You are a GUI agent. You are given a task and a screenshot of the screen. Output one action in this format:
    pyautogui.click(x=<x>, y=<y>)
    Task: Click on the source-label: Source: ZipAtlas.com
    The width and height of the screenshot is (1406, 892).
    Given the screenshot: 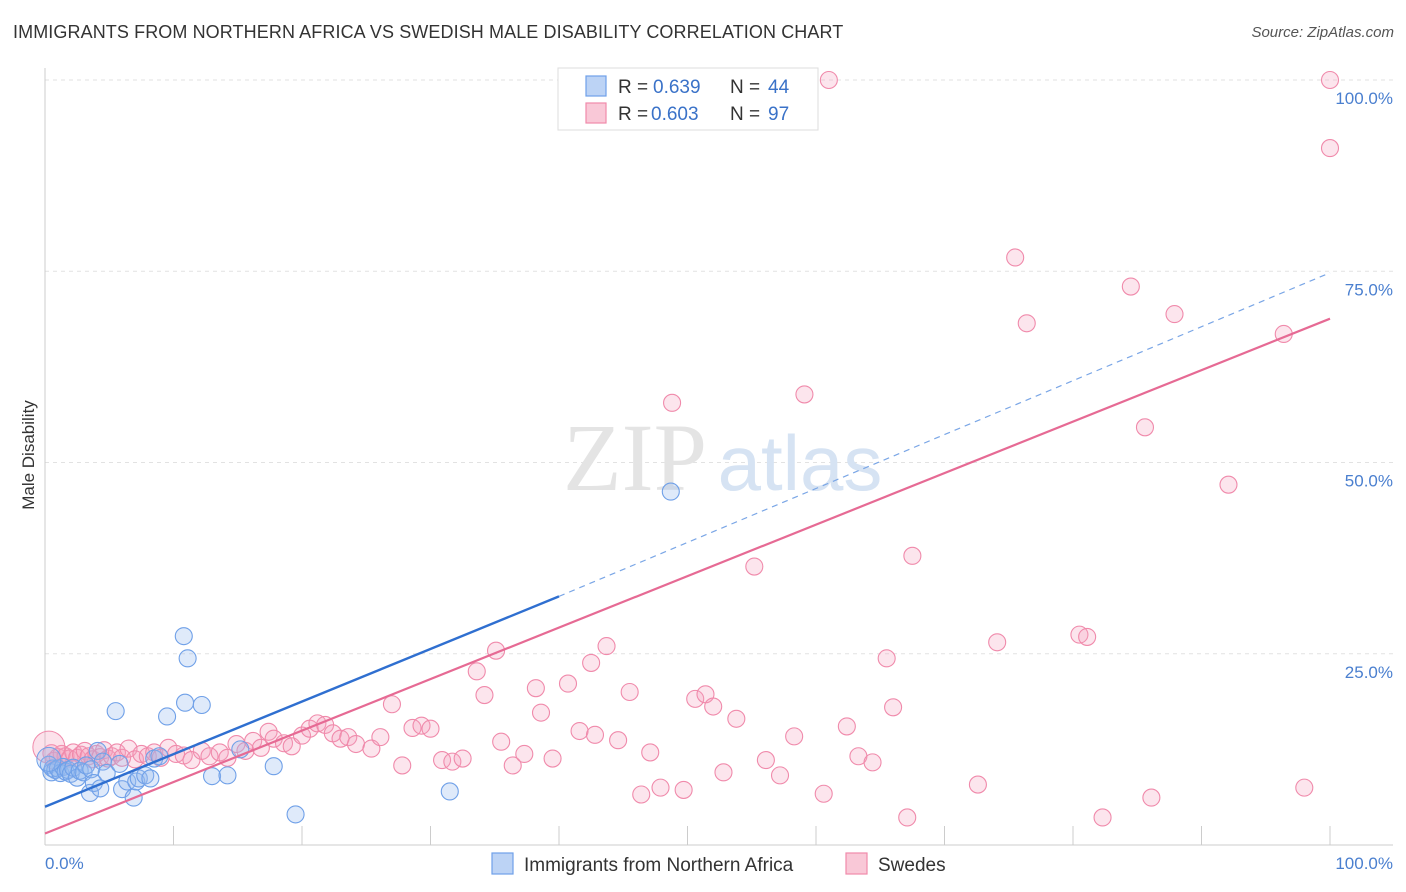 What is the action you would take?
    pyautogui.click(x=1322, y=32)
    